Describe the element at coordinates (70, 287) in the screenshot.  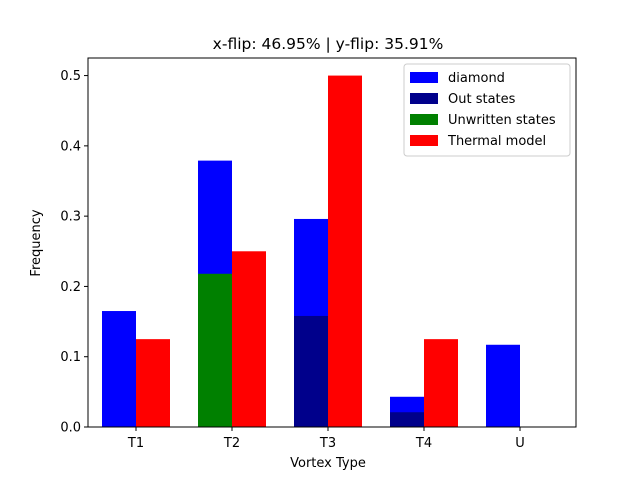
I see `y-tick-label: 0.2` at that location.